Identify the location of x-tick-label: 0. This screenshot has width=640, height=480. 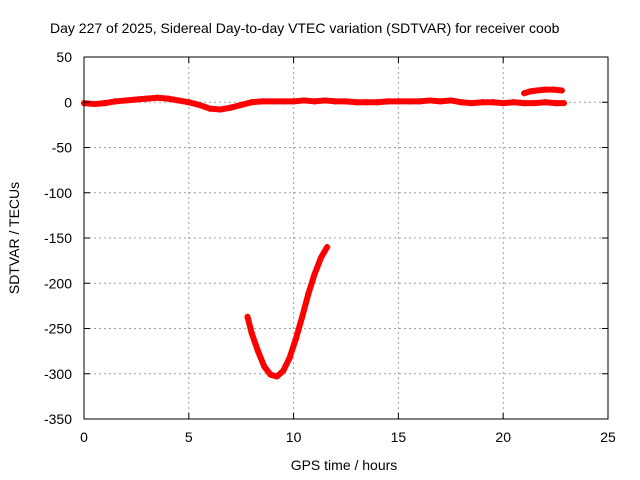
(84, 437).